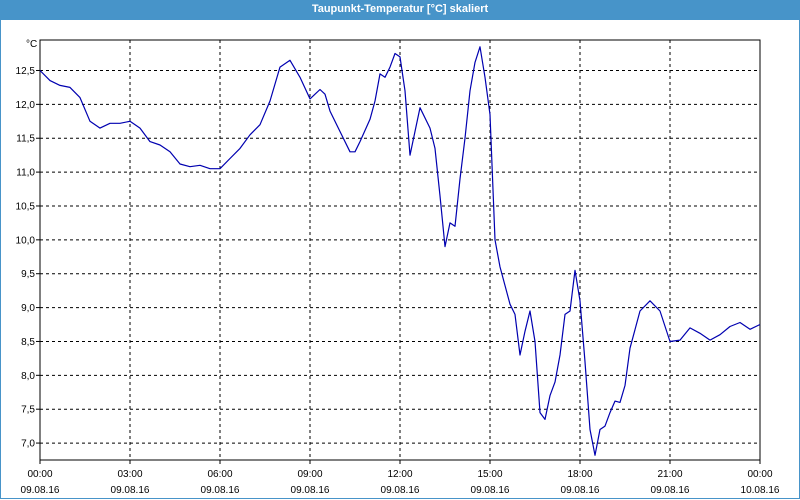 This screenshot has width=800, height=500. I want to click on y-tick-label: 12,0, so click(26, 105).